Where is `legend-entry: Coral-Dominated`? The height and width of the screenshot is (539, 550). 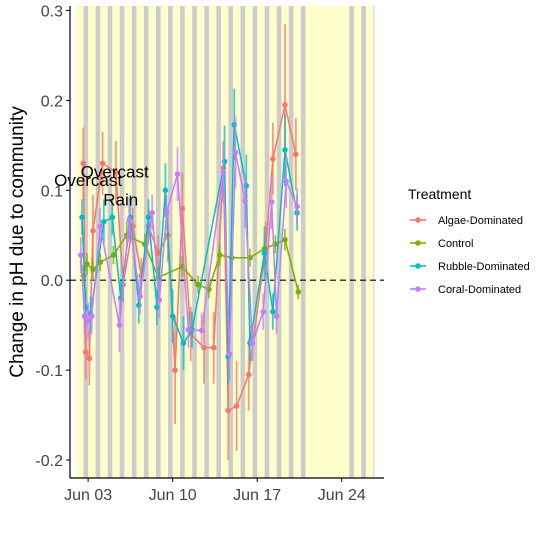
legend-entry: Coral-Dominated is located at coordinates (465, 290).